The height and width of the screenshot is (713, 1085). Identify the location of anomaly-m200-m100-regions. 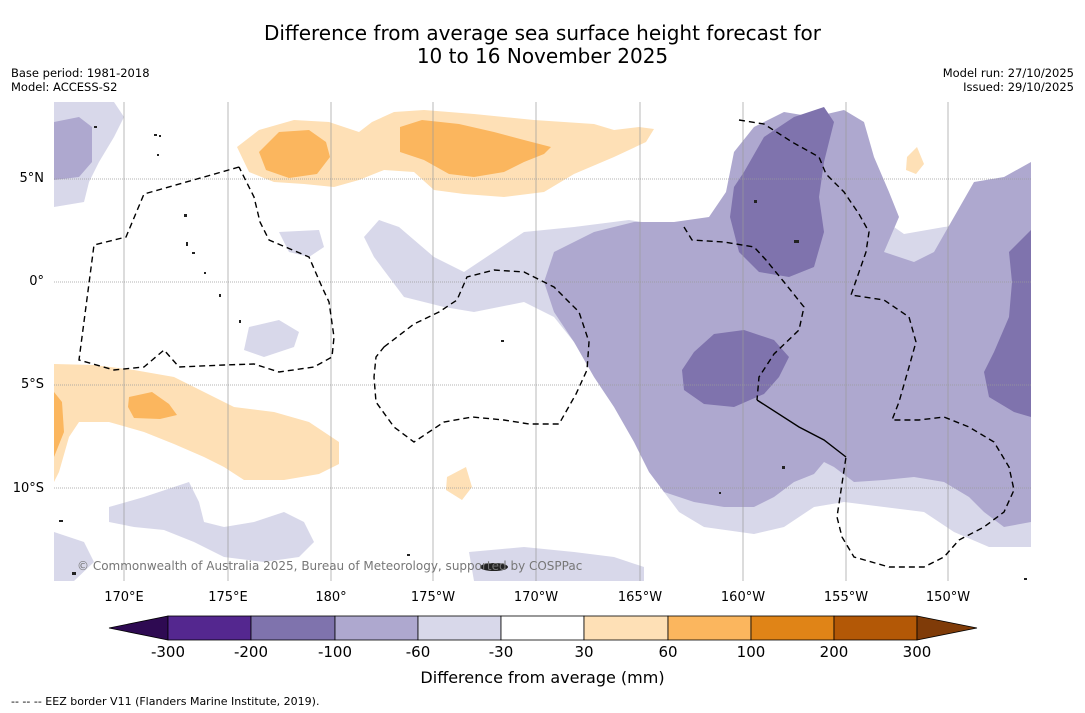
(856, 262).